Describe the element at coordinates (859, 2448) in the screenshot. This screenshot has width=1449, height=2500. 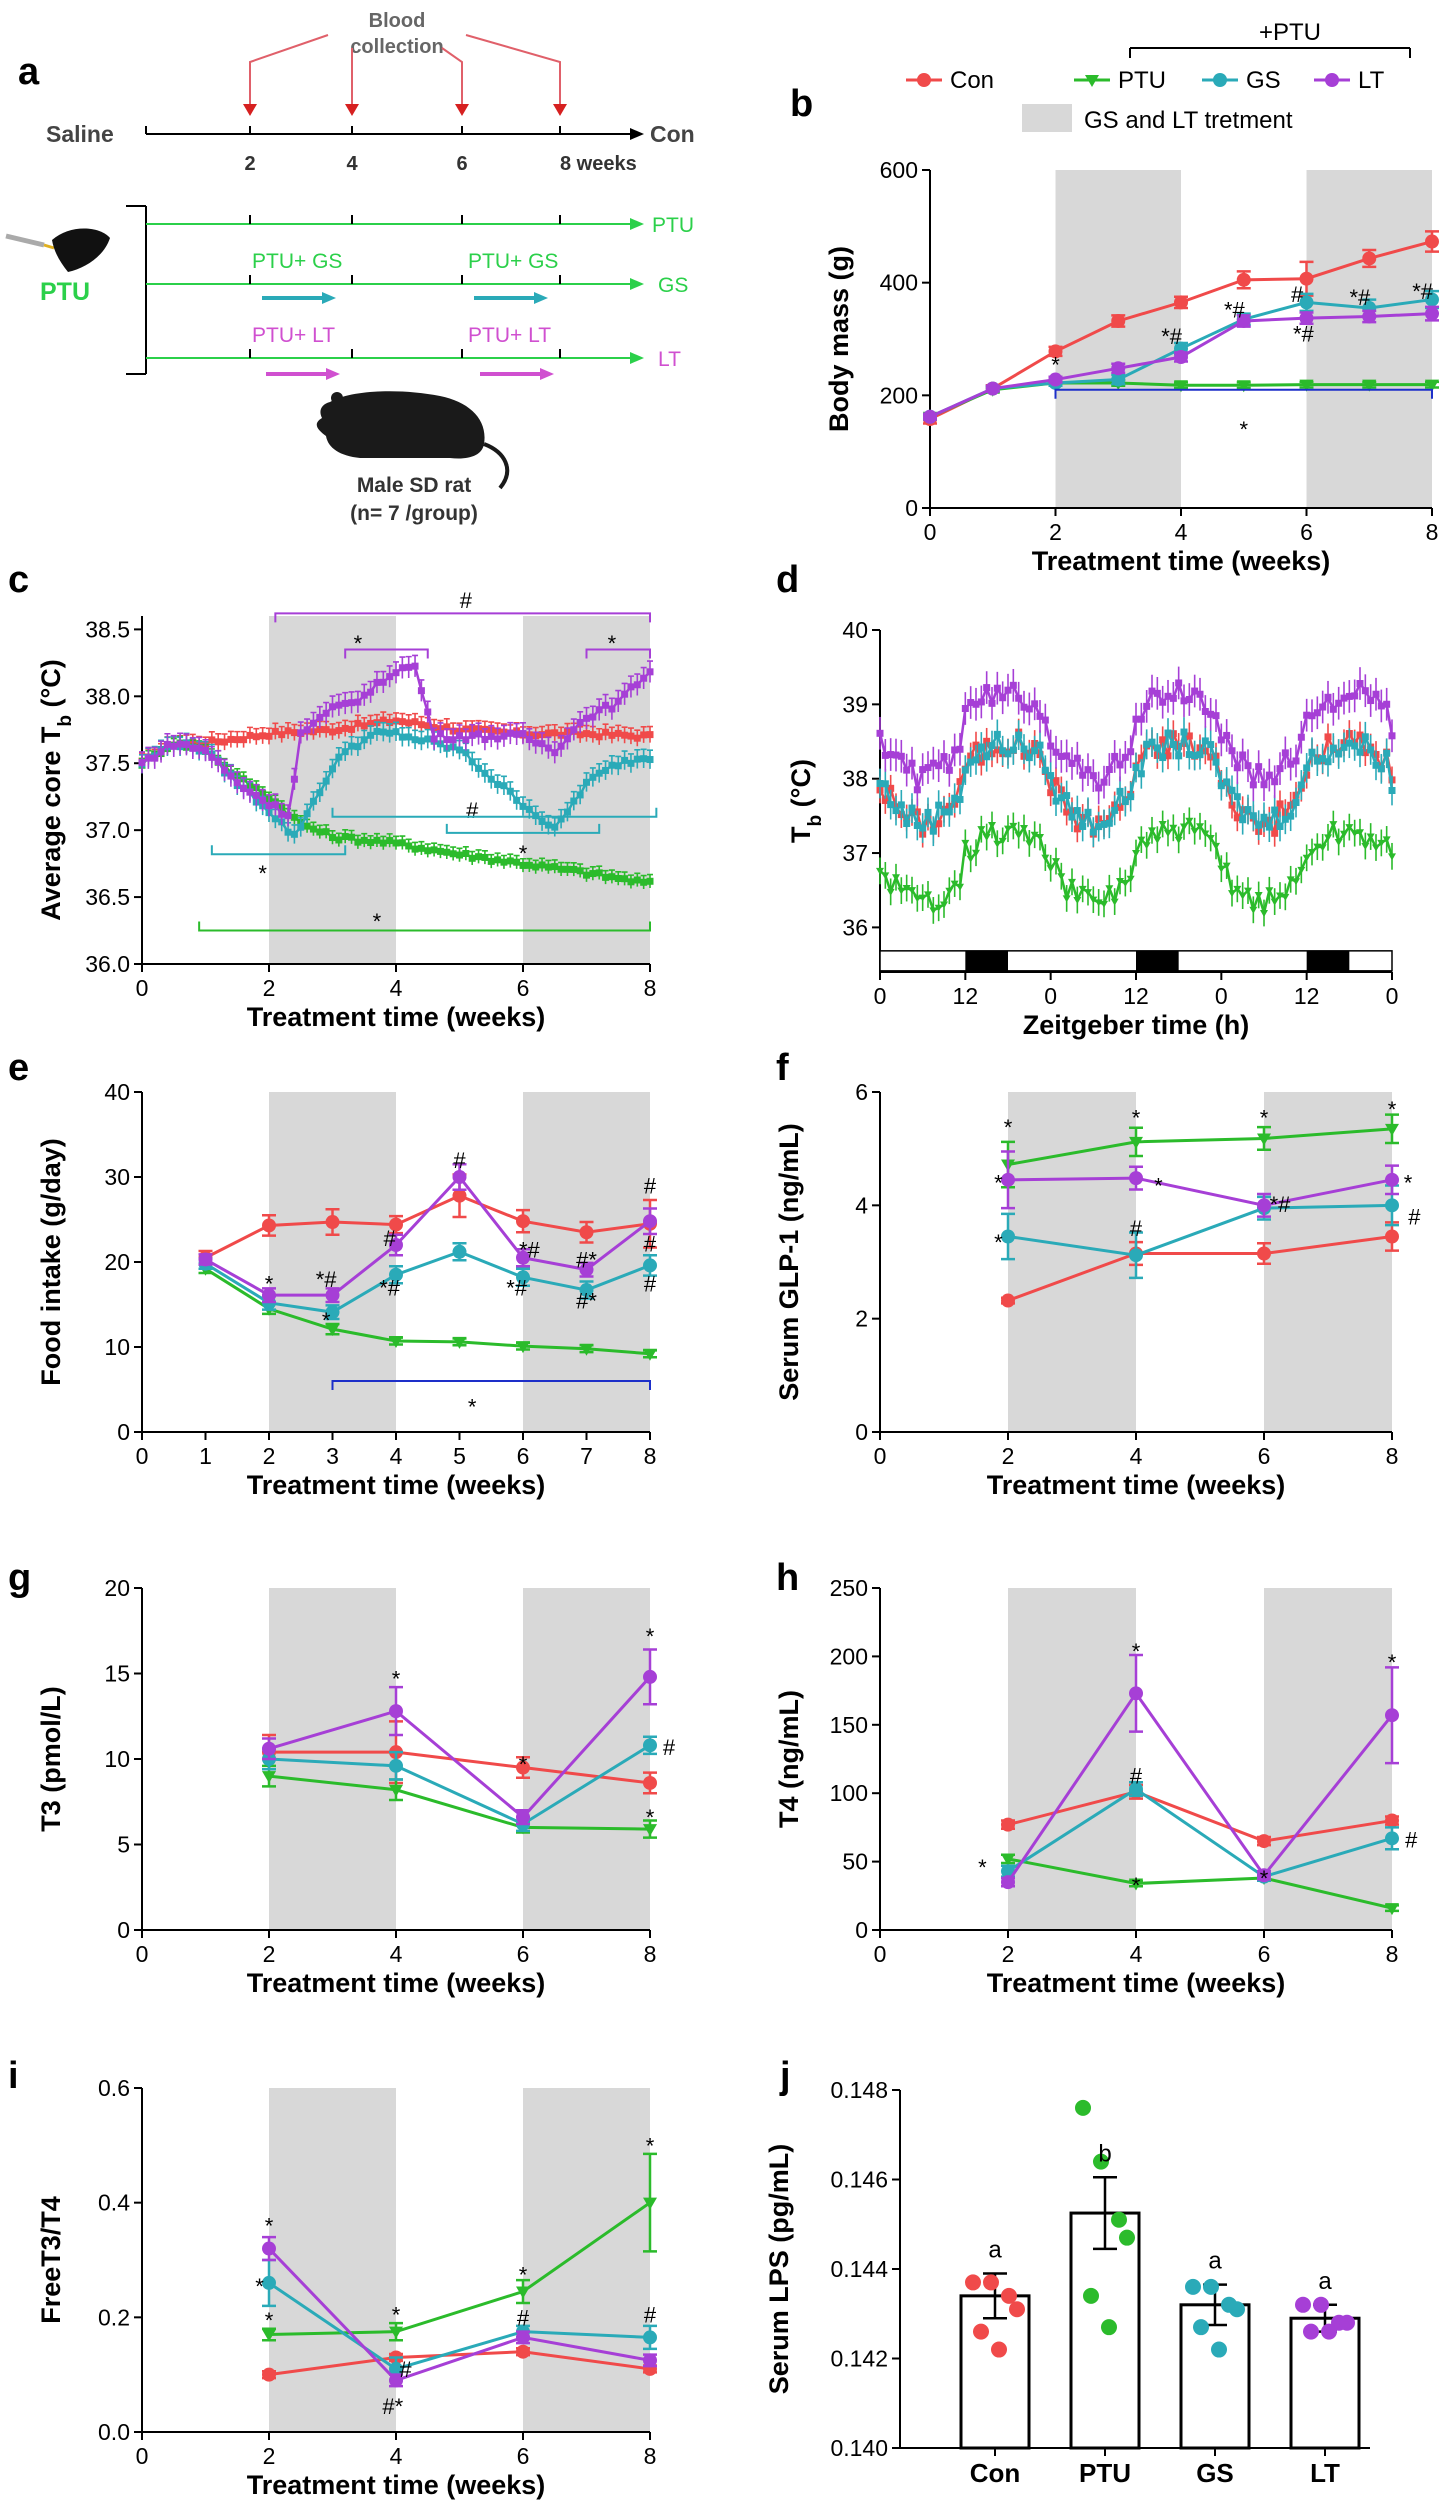
I see `y-tick-label: 0.140` at that location.